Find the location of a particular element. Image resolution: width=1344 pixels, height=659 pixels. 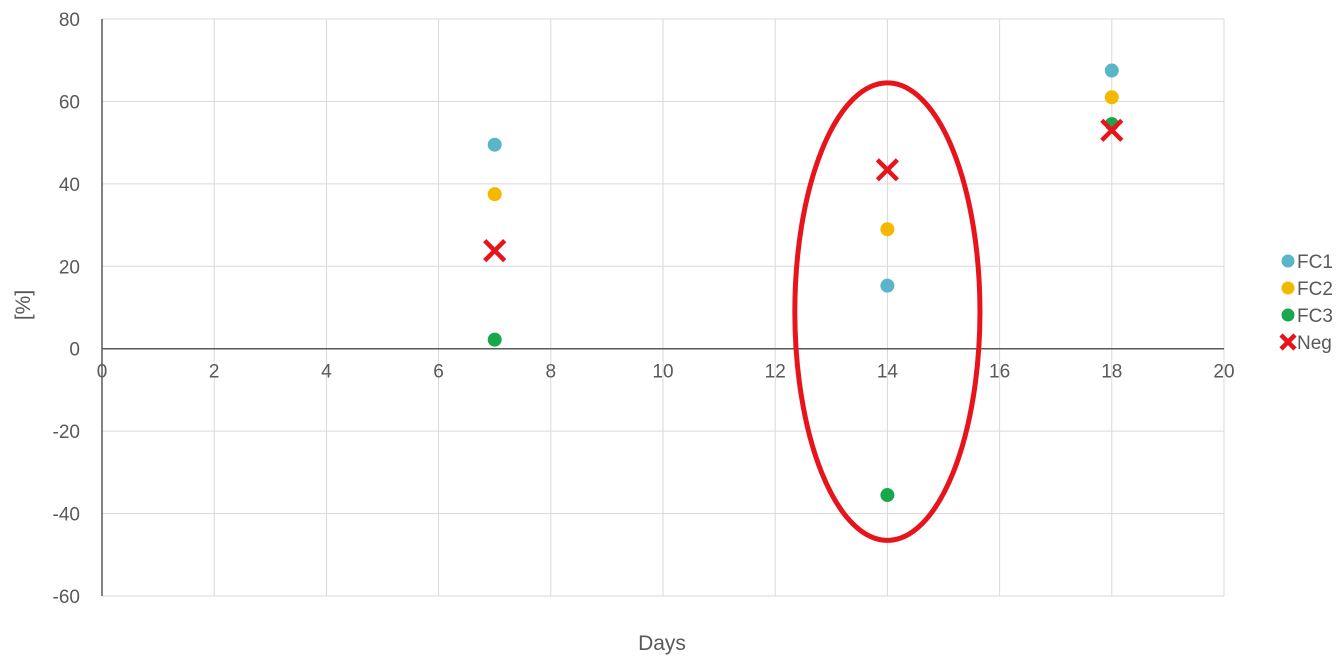

legend-label-neg: Neg is located at coordinates (1314, 343).